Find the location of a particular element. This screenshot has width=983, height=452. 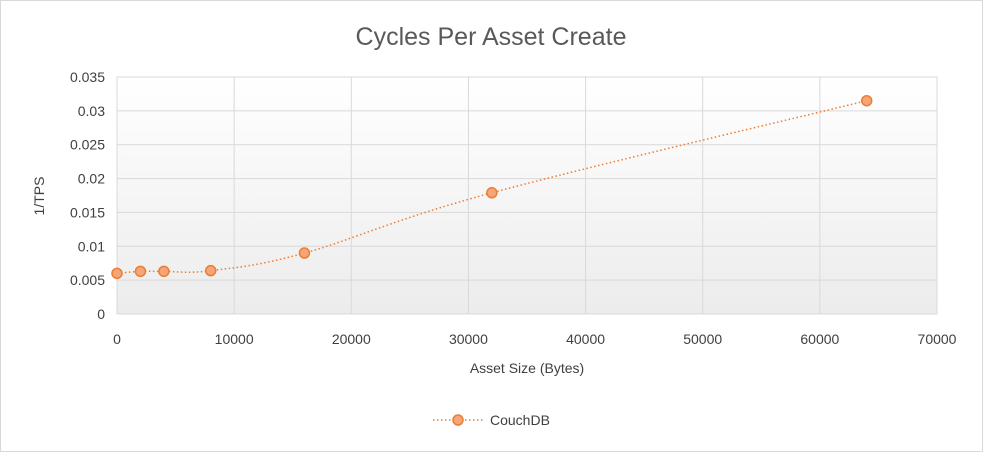

y-tick-label: 0.01 is located at coordinates (91, 246).